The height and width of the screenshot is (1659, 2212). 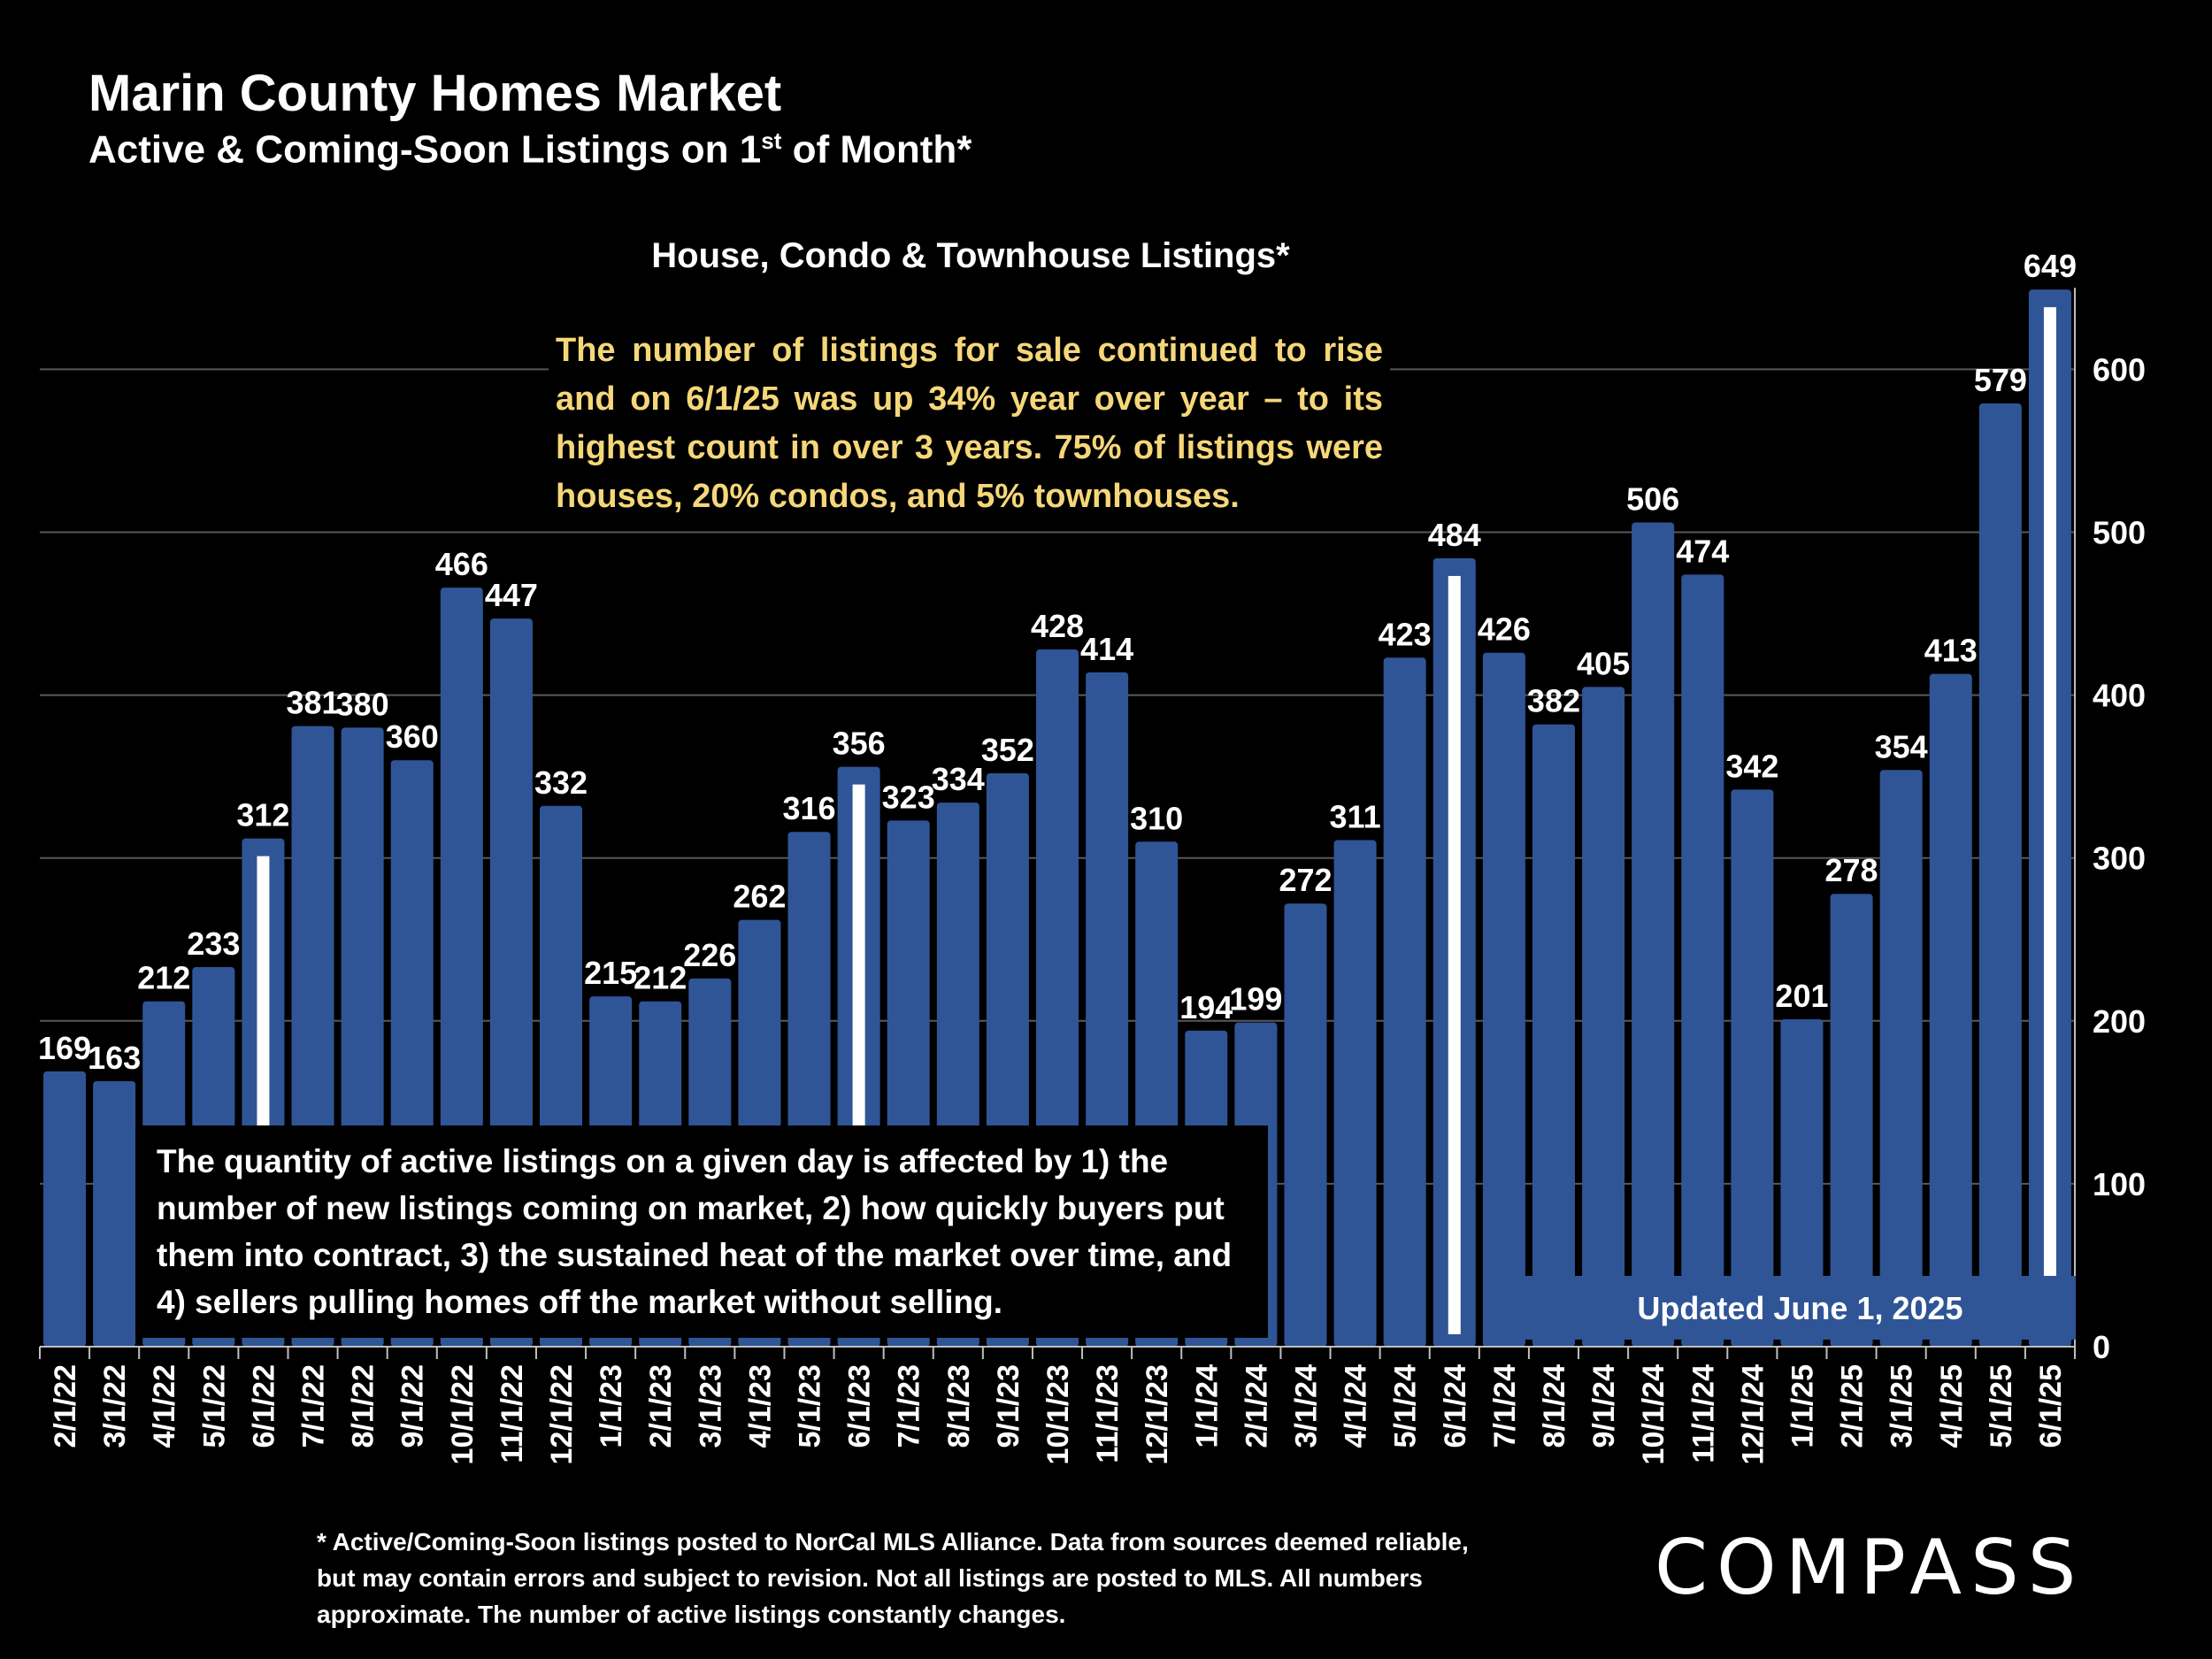 What do you see at coordinates (1653, 499) in the screenshot?
I see `data-label: 506` at bounding box center [1653, 499].